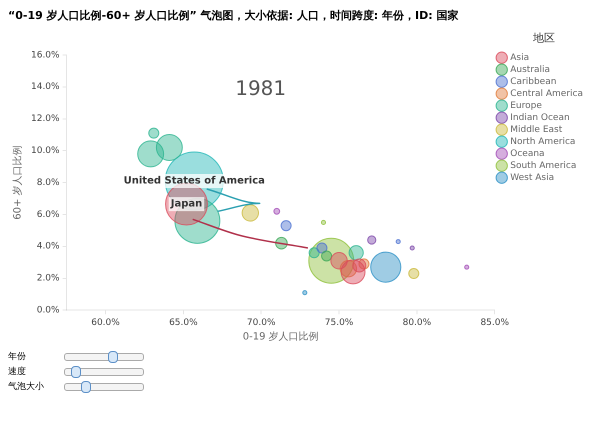  I want to click on legend-label: Asia, so click(520, 58).